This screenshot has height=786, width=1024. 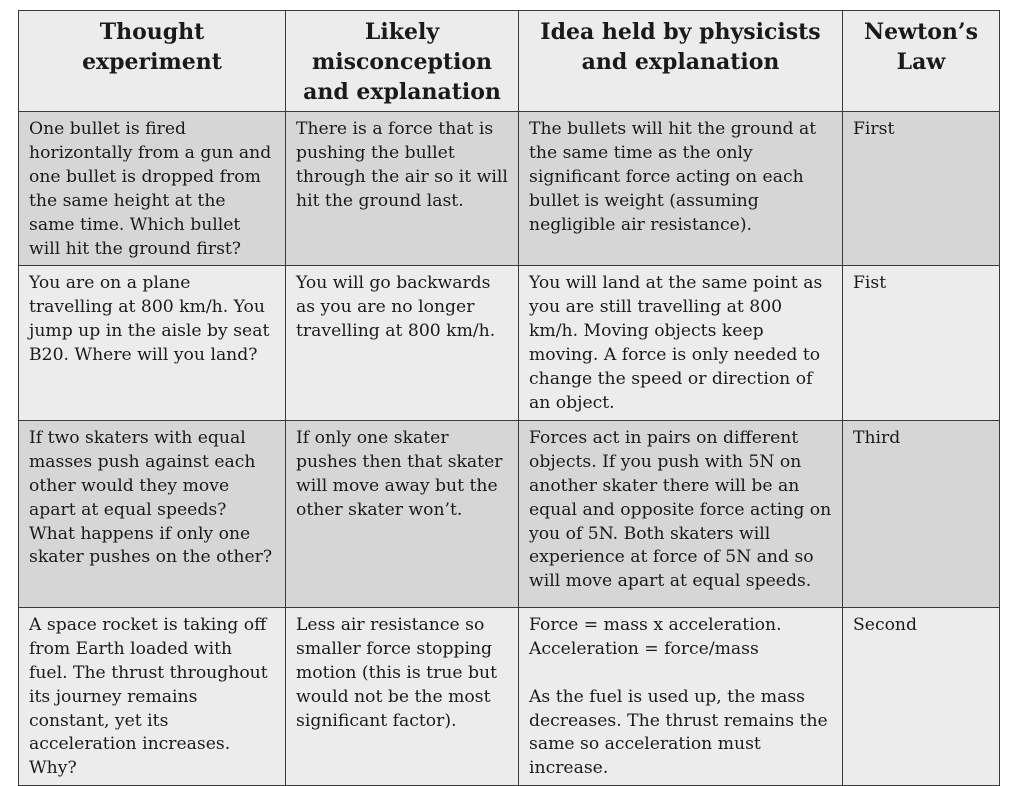 What do you see at coordinates (921, 61) in the screenshot?
I see `header-newtons-law: Newton’s Law` at bounding box center [921, 61].